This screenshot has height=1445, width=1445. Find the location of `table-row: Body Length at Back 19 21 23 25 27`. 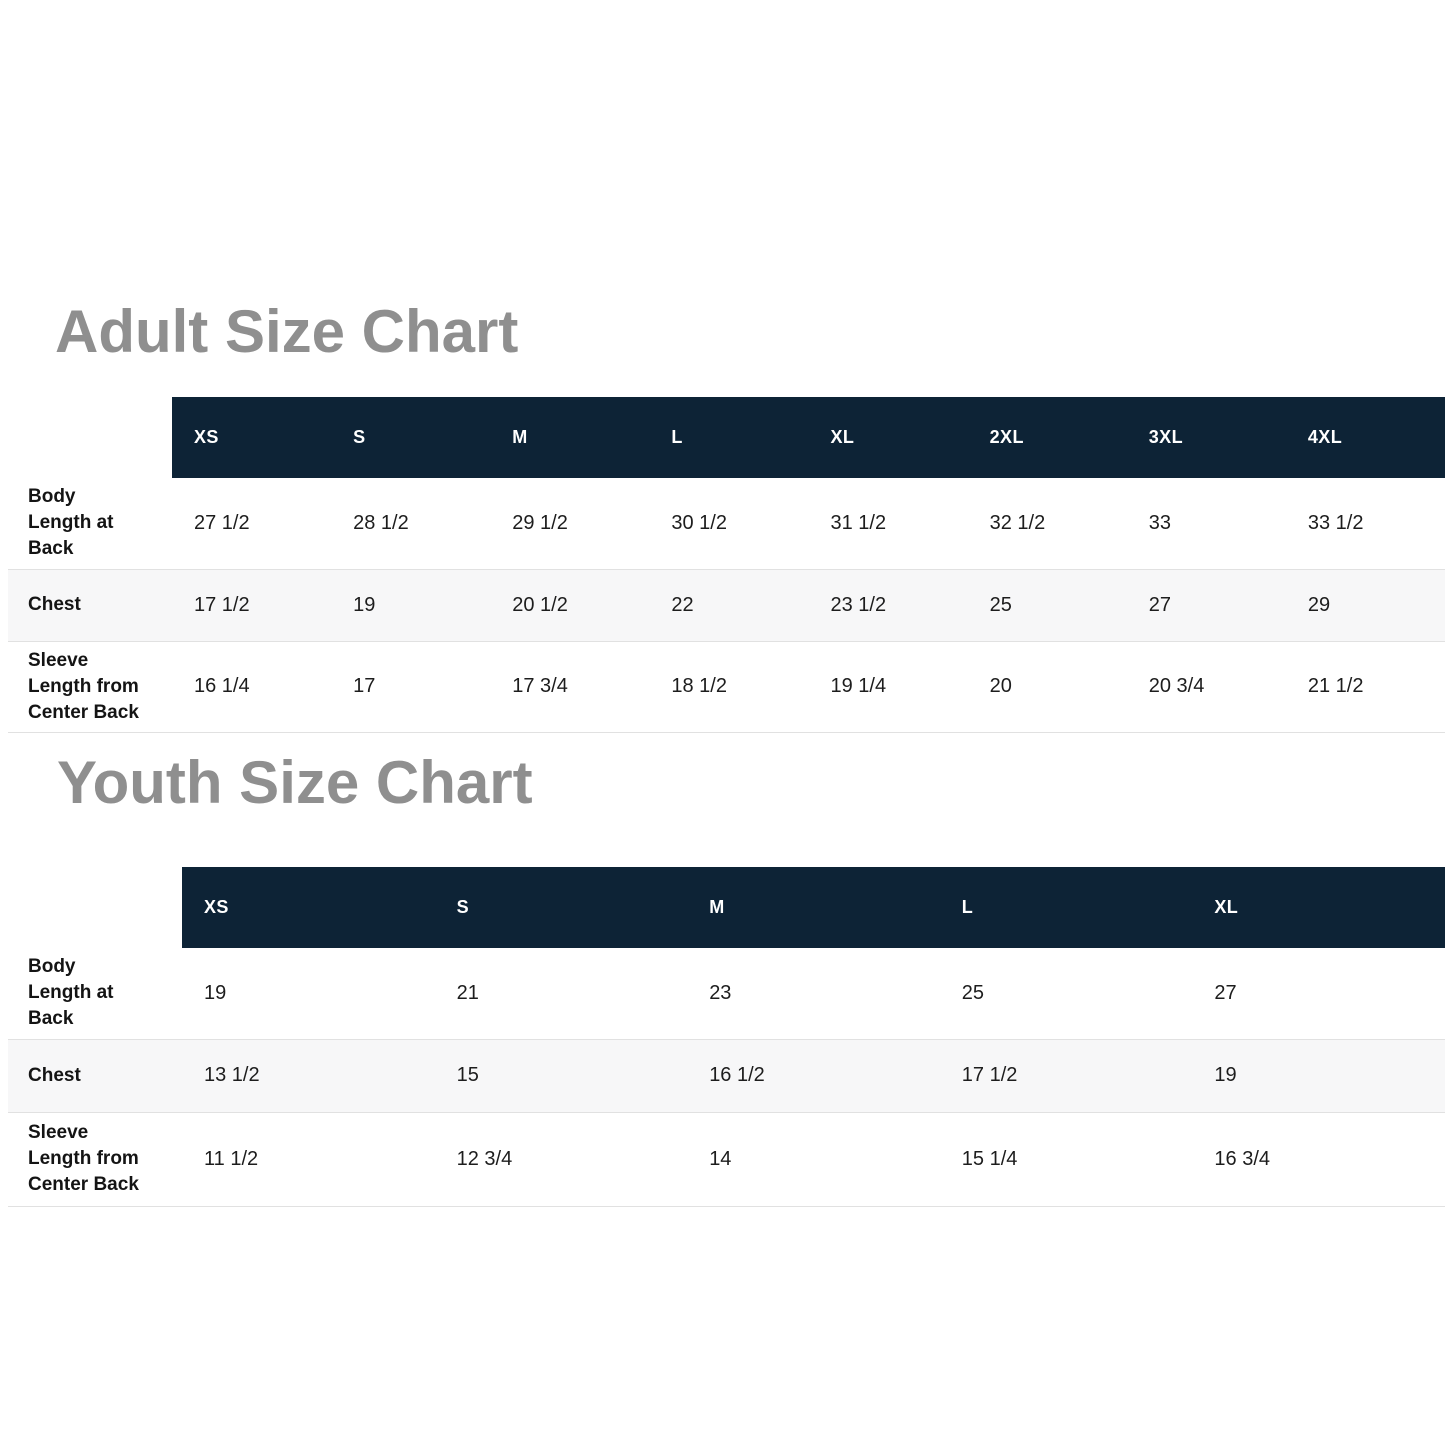

table-row: Body Length at Back 19 21 23 25 27 is located at coordinates (726, 994).